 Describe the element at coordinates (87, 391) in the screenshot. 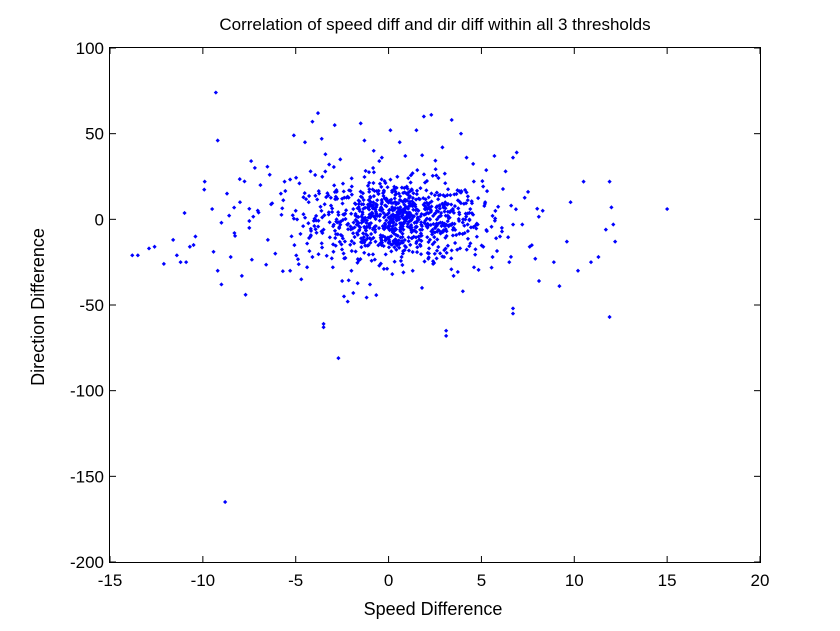

I see `y-tick-label: -100` at that location.